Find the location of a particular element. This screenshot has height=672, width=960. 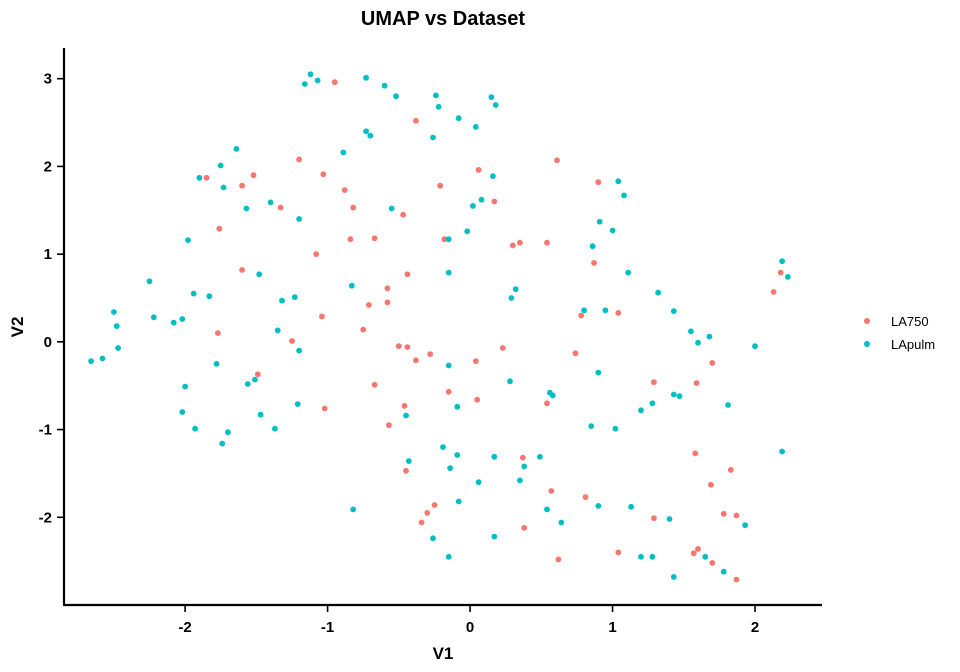

y-tick-label: -1 is located at coordinates (45, 430).